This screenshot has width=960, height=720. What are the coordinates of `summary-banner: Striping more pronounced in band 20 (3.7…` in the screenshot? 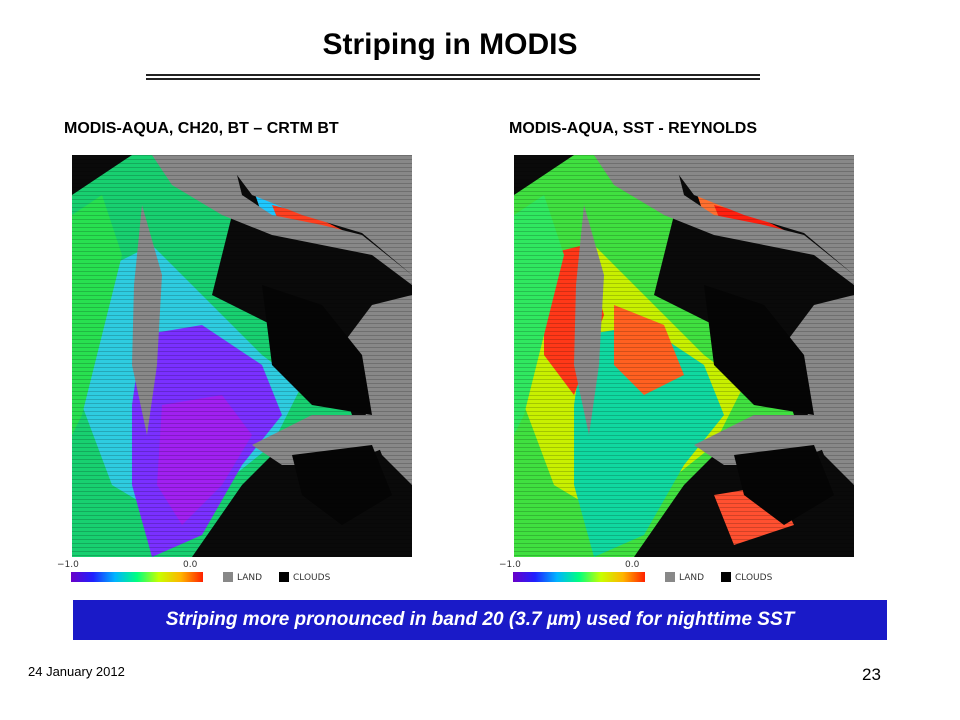 It's located at (480, 620).